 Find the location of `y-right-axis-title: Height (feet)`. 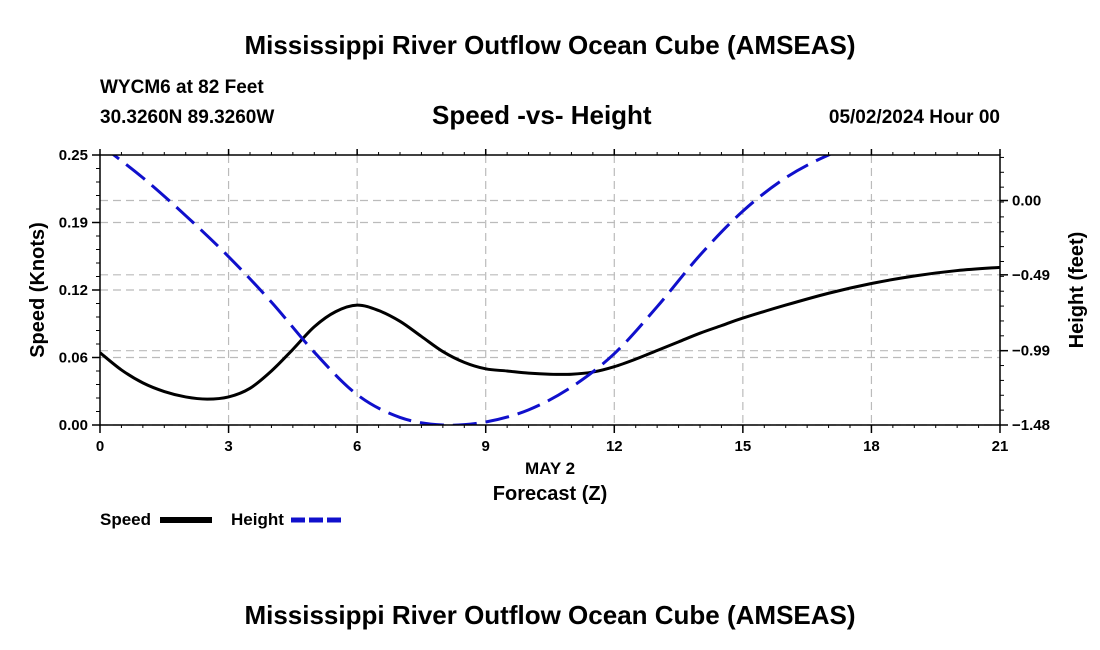

y-right-axis-title: Height (feet) is located at coordinates (1077, 290).